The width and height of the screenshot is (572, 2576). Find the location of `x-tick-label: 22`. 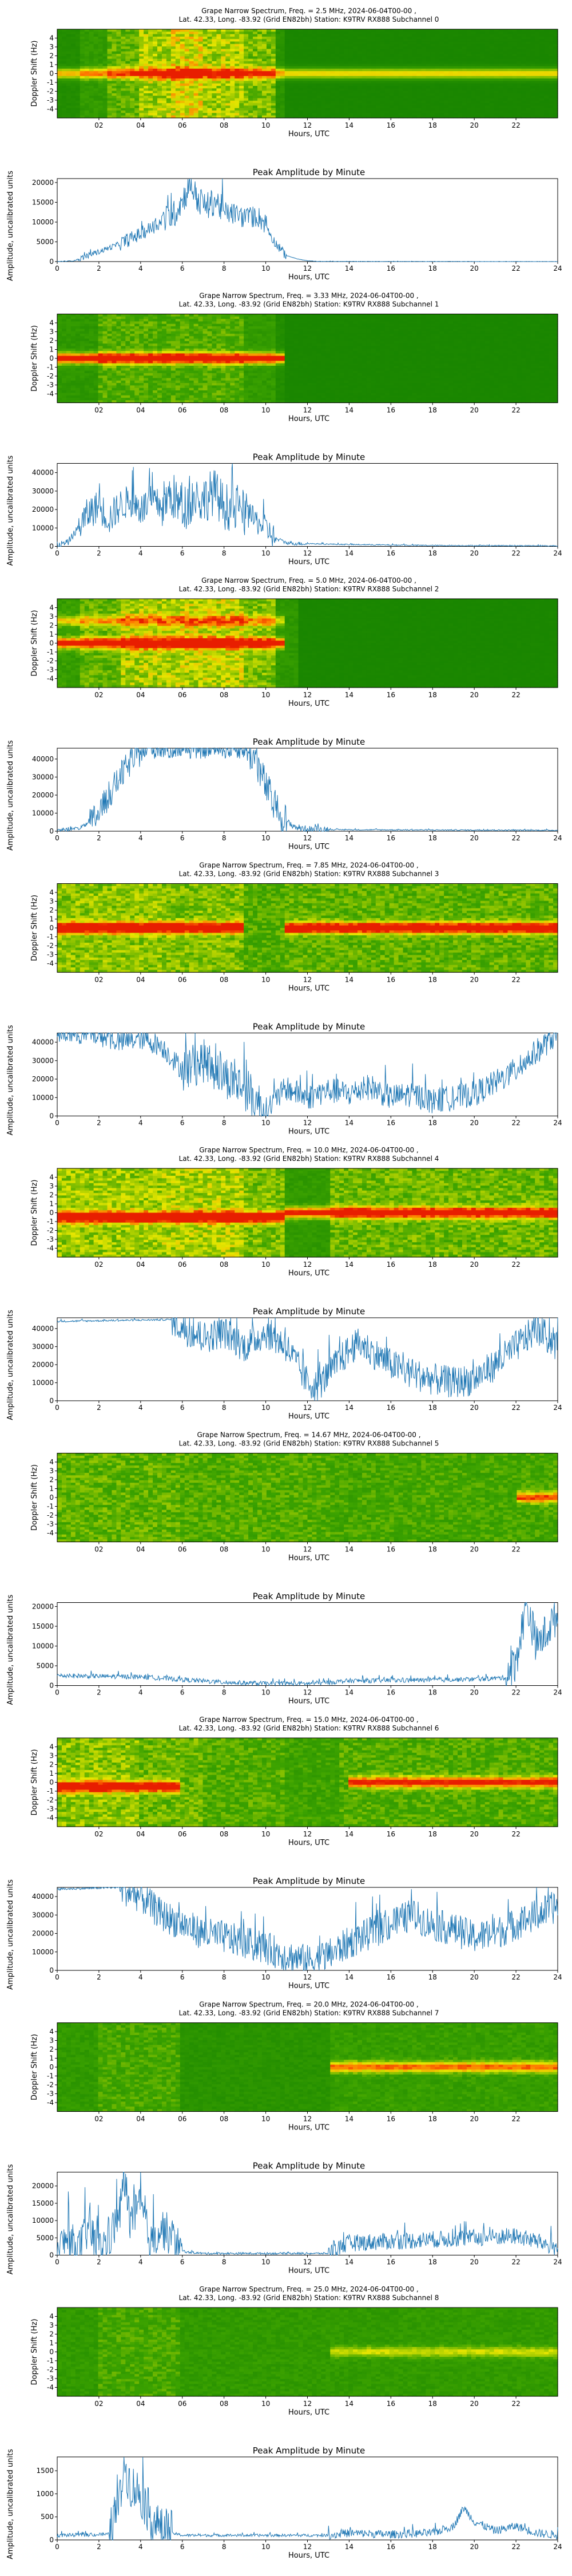

x-tick-label: 22 is located at coordinates (515, 268).